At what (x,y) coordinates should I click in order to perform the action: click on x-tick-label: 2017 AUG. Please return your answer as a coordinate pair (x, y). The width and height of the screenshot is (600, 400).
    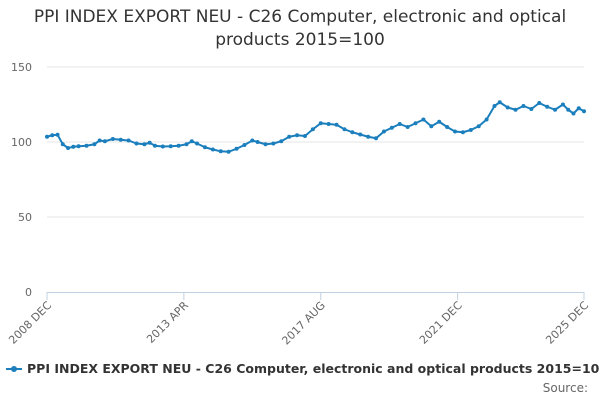
    Looking at the image, I should click on (303, 323).